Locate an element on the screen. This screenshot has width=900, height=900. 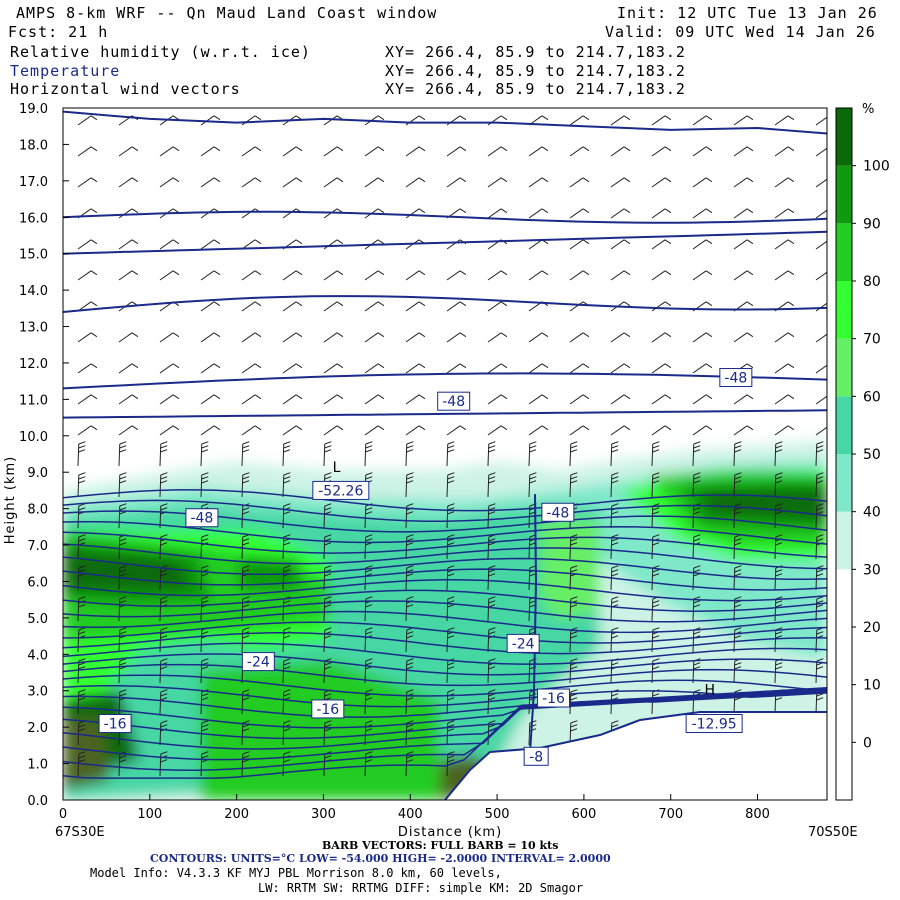
contour-label: -16 is located at coordinates (554, 698).